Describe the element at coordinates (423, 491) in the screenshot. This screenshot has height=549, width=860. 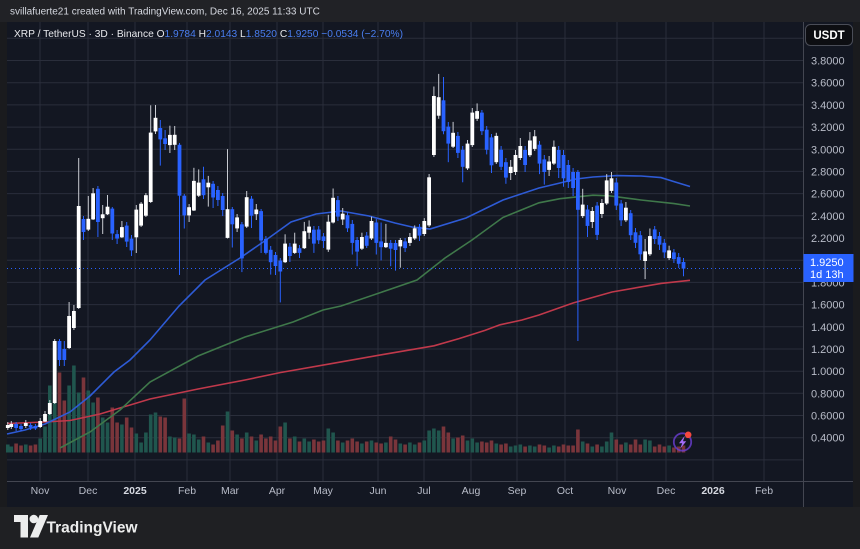
I see `svg-text: Jul` at that location.